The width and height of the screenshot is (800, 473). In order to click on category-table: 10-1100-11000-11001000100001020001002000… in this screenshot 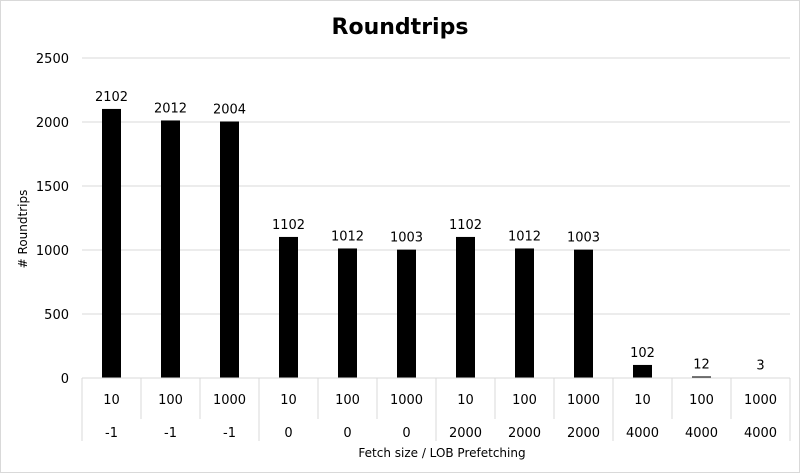, I will do `click(436, 409)`.